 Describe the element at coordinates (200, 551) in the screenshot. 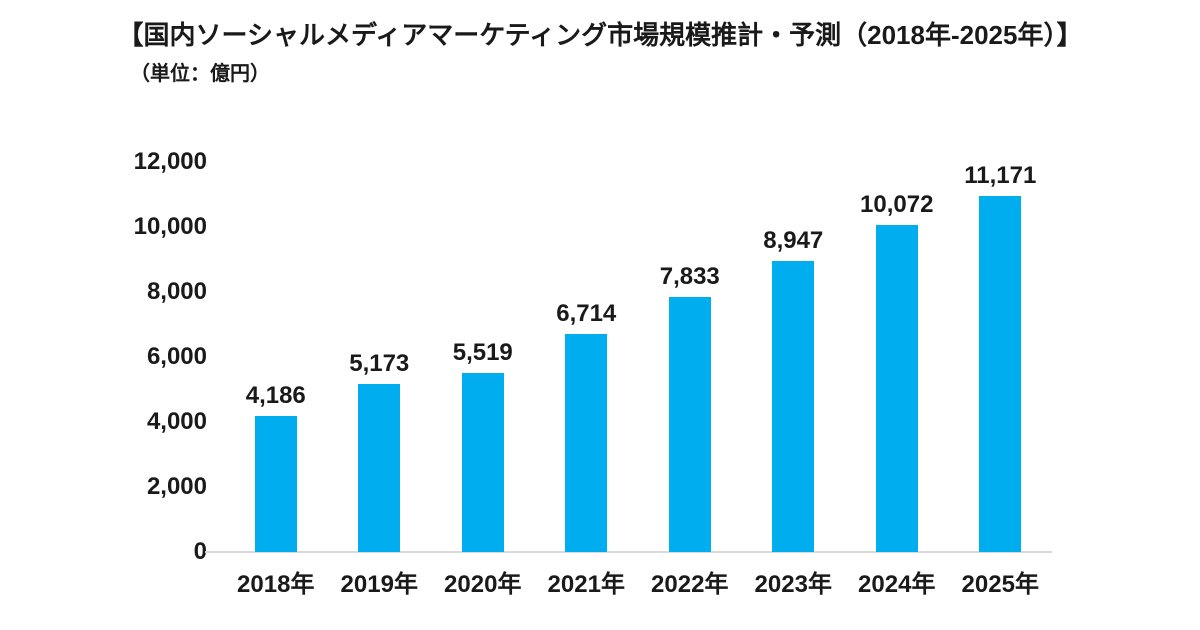

I see `y-axis-tick-label: 0` at that location.